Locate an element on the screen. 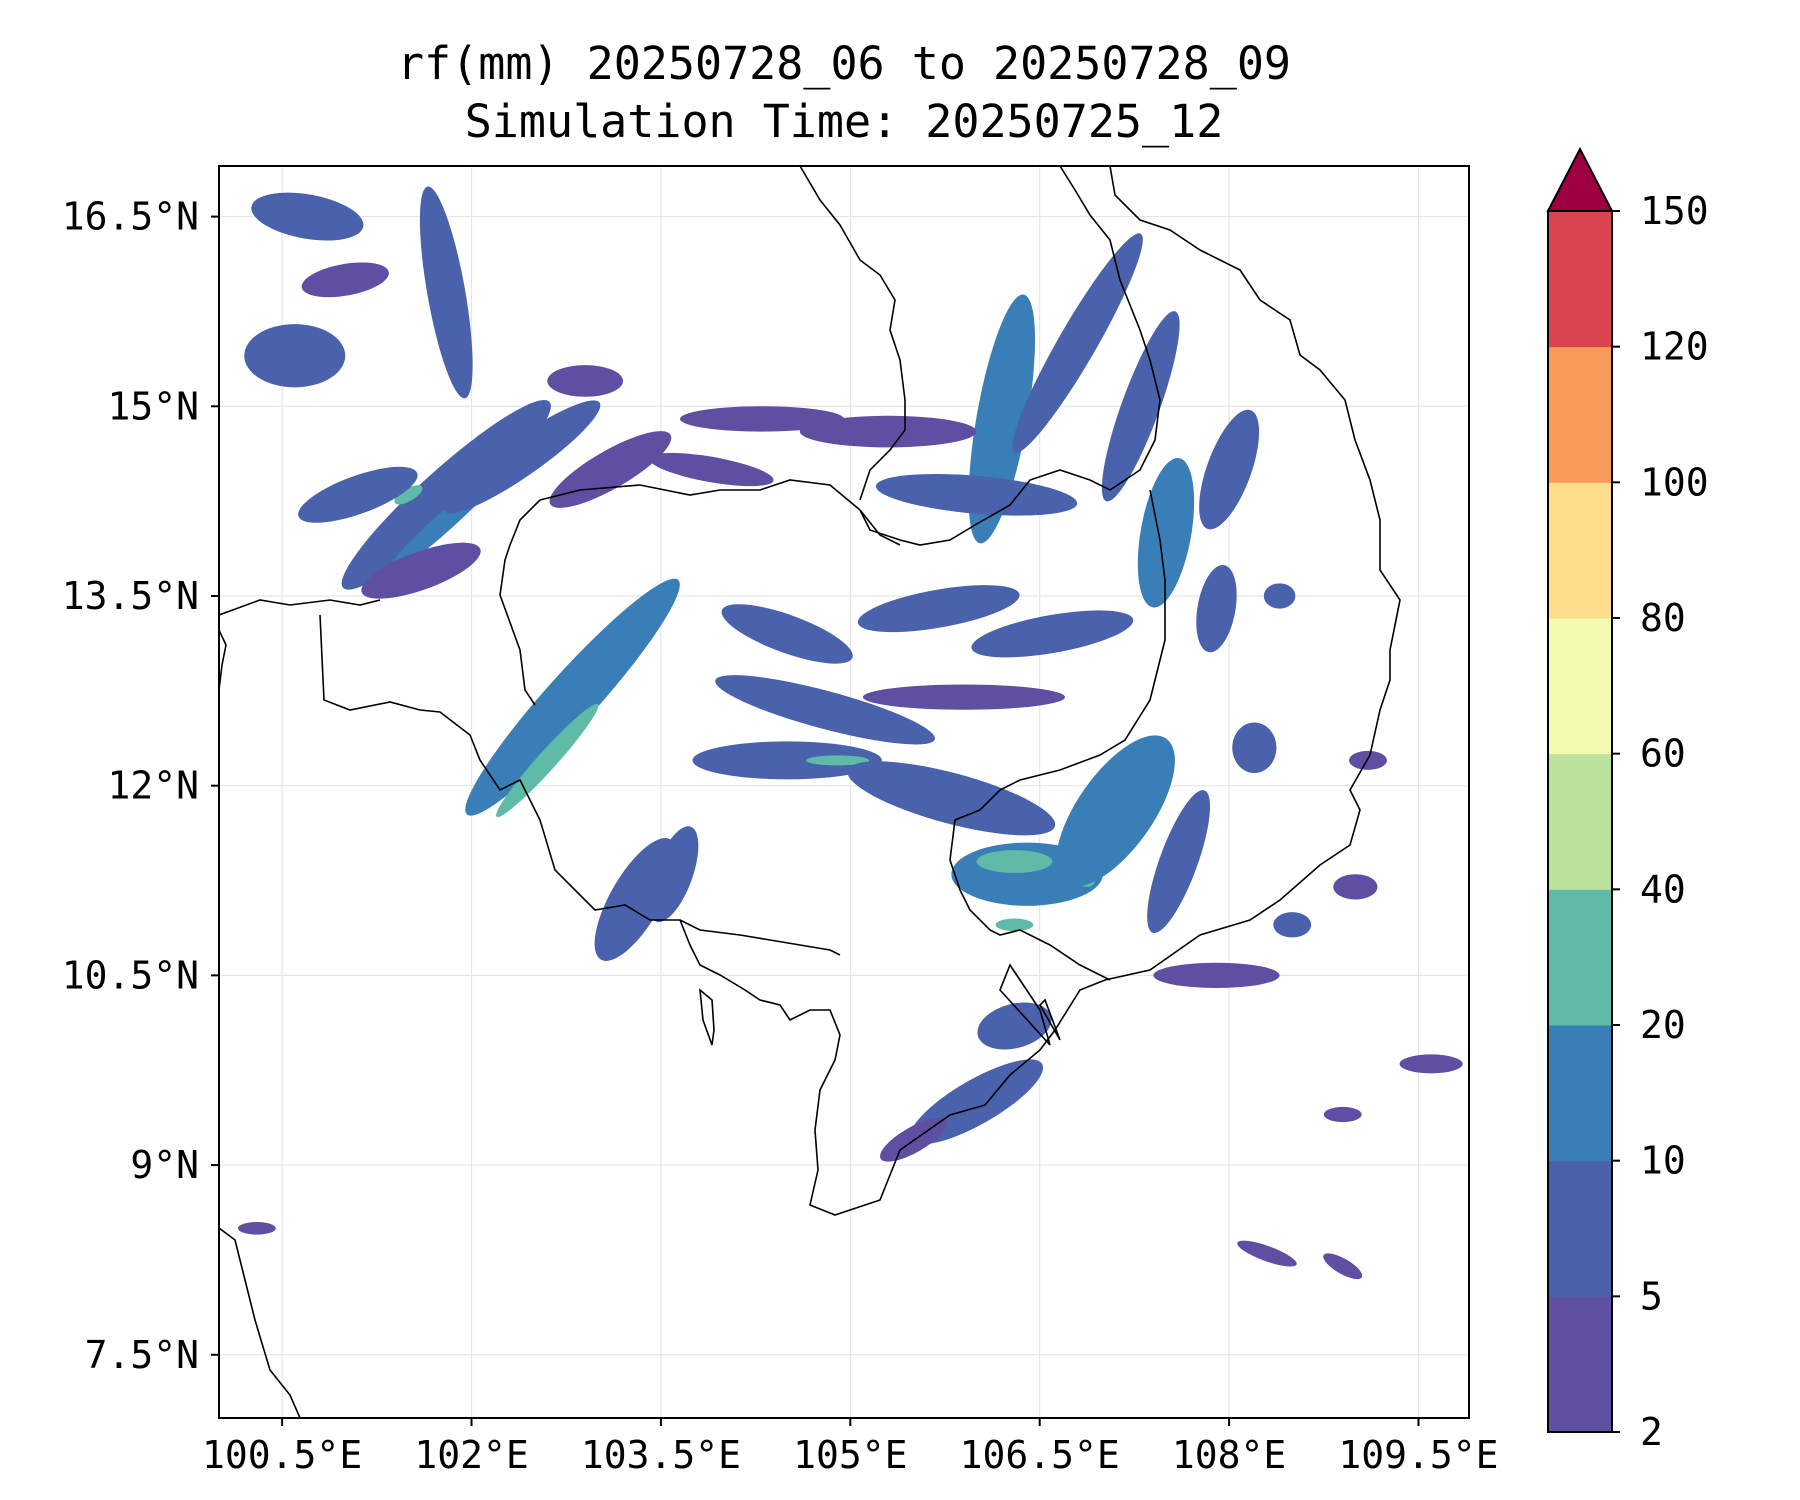 This screenshot has height=1500, width=1800. x-tick-label: 106.5°E is located at coordinates (1040, 1455).